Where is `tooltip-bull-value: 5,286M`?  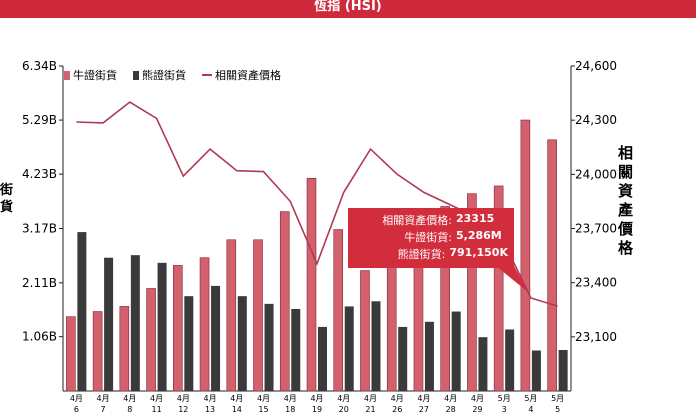 tooltip-bull-value: 5,286M is located at coordinates (479, 235).